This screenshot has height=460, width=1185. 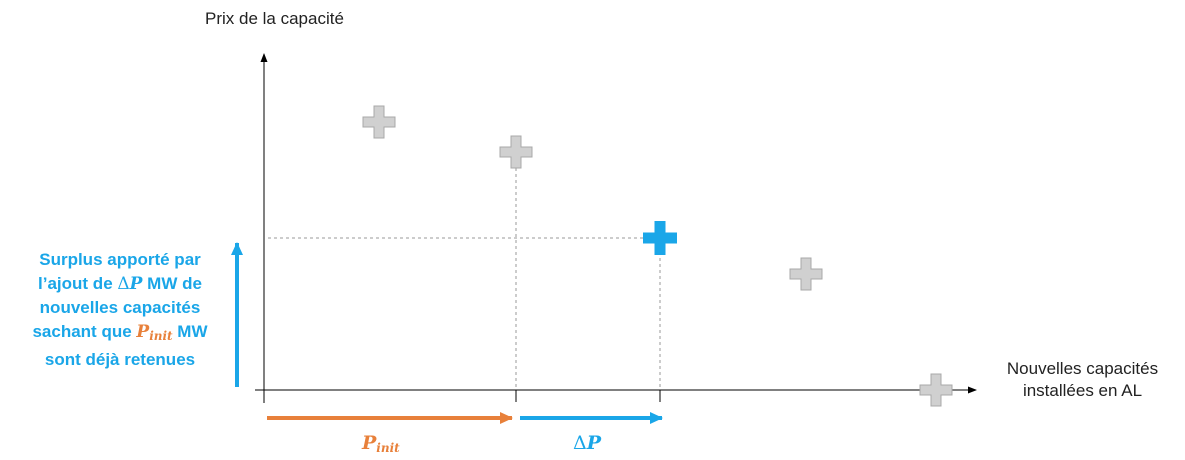 What do you see at coordinates (120, 283) in the screenshot?
I see `surplus-line: l’ajout de ΔP MW de` at bounding box center [120, 283].